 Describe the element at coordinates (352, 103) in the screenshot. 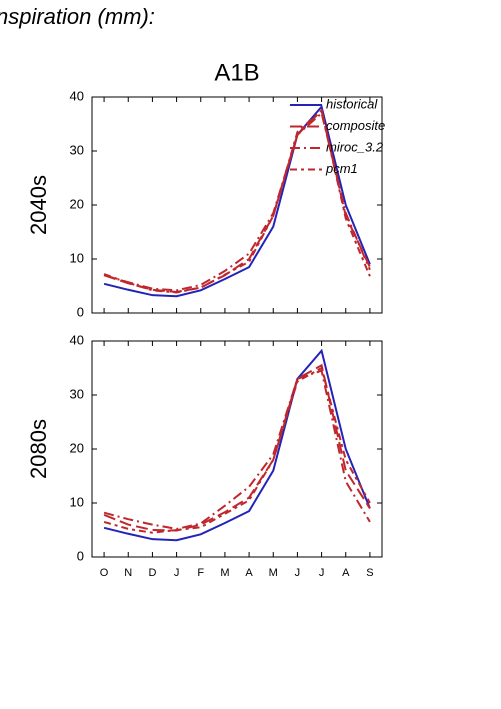

I see `legend-label: historical` at that location.